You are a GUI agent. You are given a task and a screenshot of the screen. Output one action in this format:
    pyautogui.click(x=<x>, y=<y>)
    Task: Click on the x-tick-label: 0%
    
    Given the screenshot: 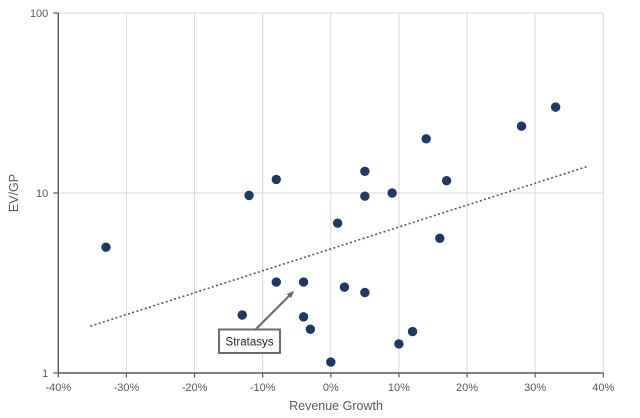 What is the action you would take?
    pyautogui.click(x=331, y=388)
    